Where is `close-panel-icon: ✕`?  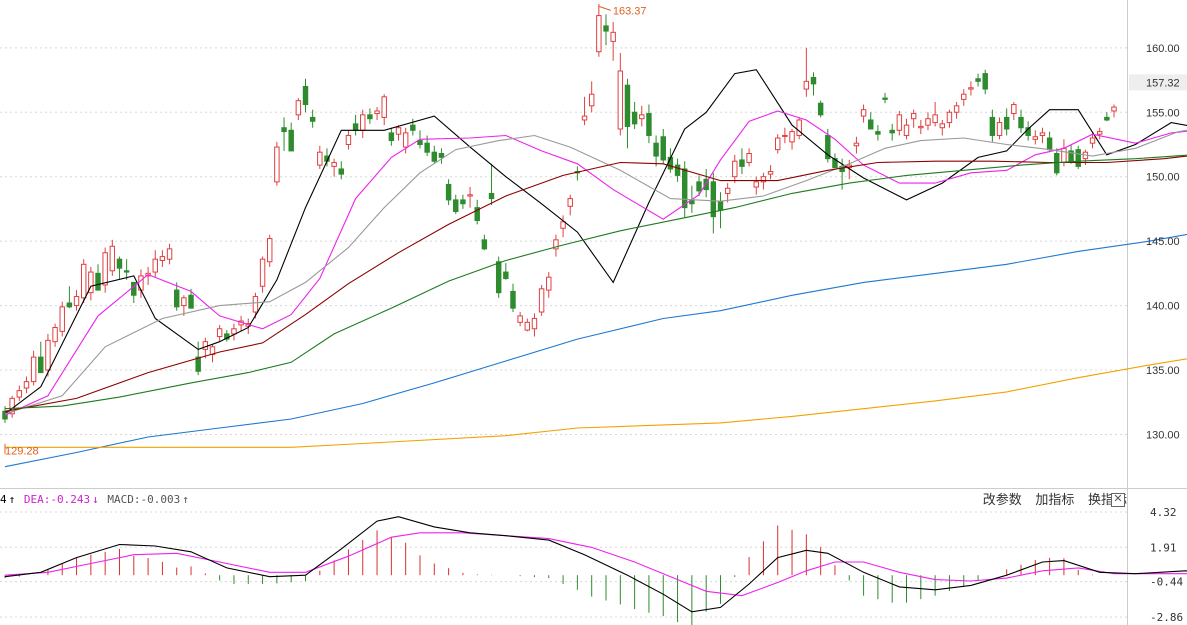 close-panel-icon: ✕ is located at coordinates (1118, 500).